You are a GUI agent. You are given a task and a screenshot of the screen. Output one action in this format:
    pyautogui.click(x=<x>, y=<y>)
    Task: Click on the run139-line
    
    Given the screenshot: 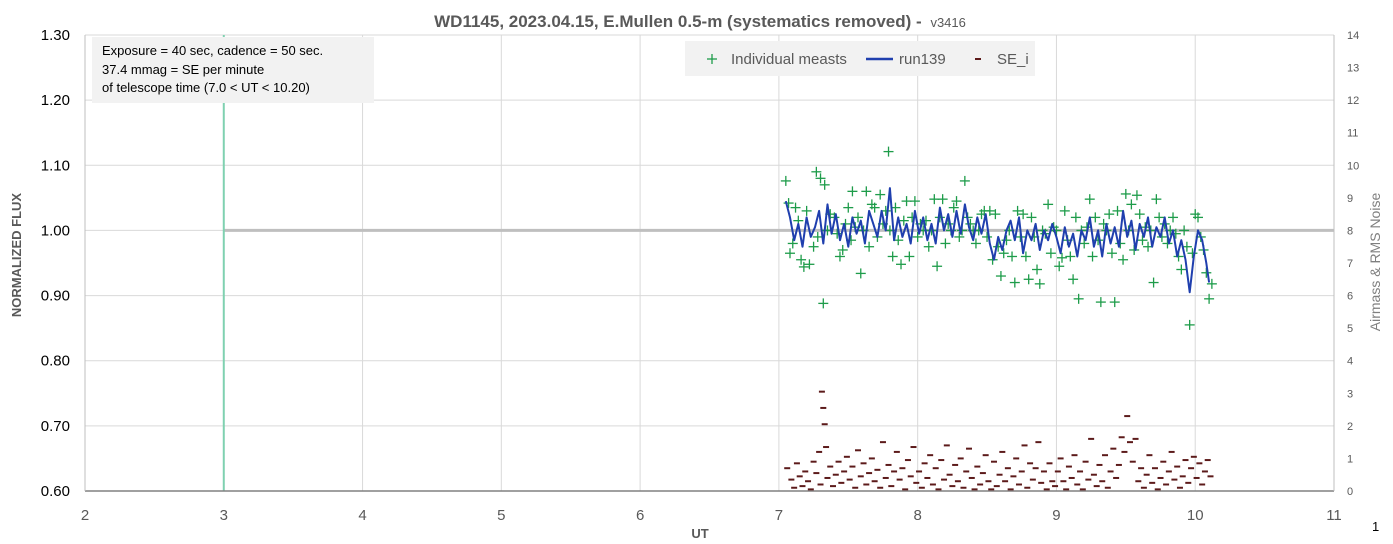 What is the action you would take?
    pyautogui.click(x=997, y=240)
    